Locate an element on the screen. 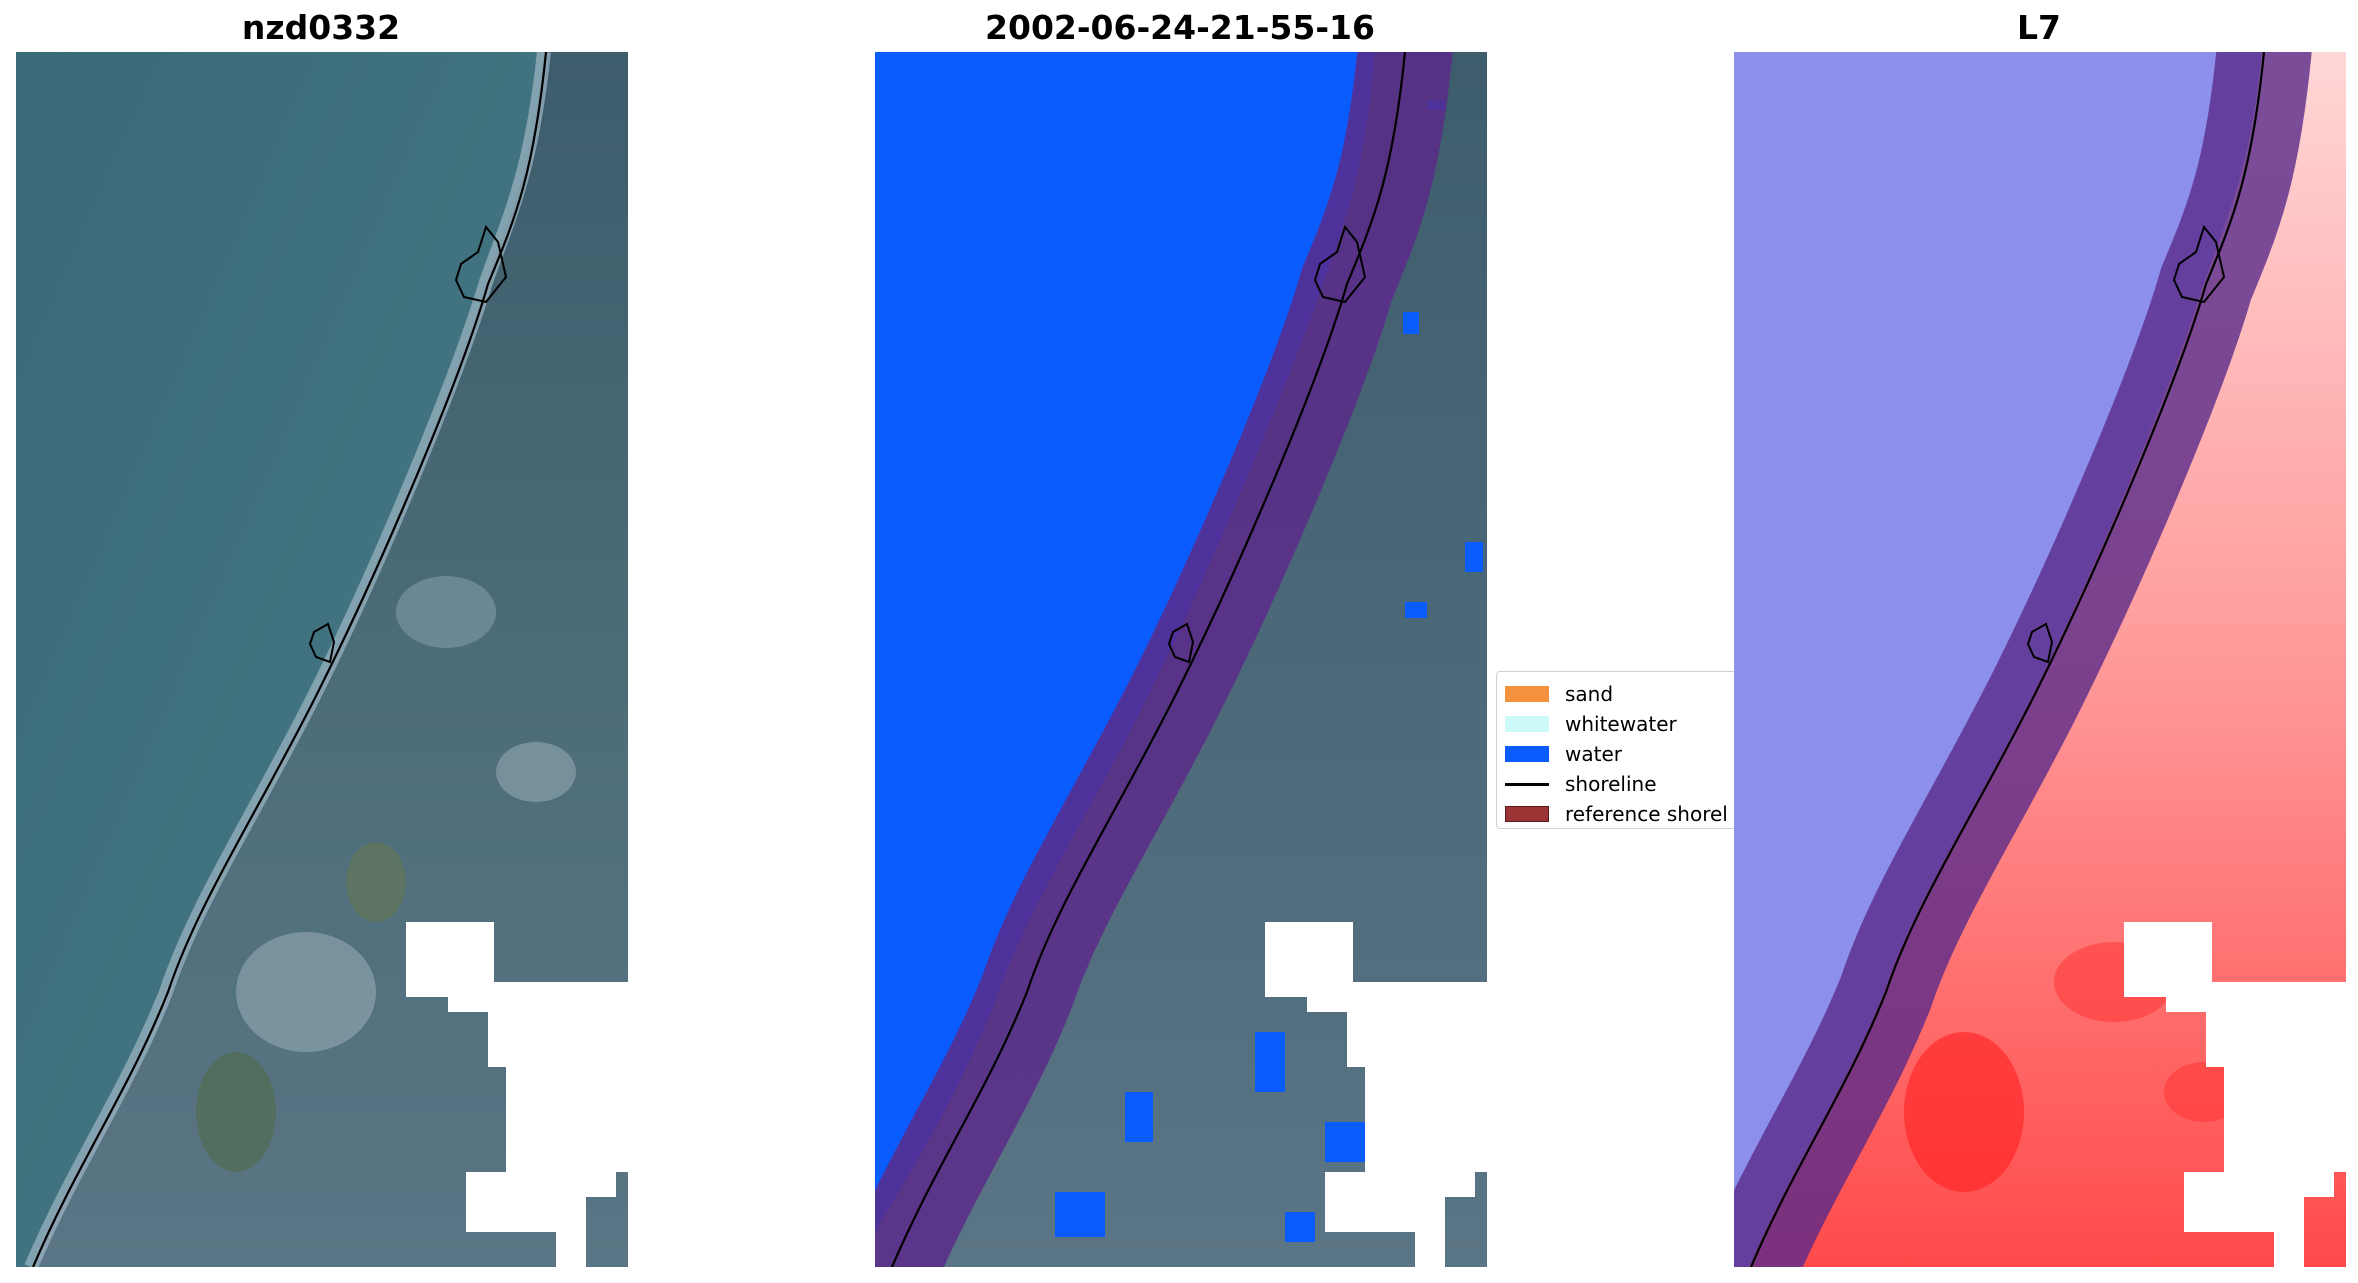  legend-item-water: water is located at coordinates (1563, 754).